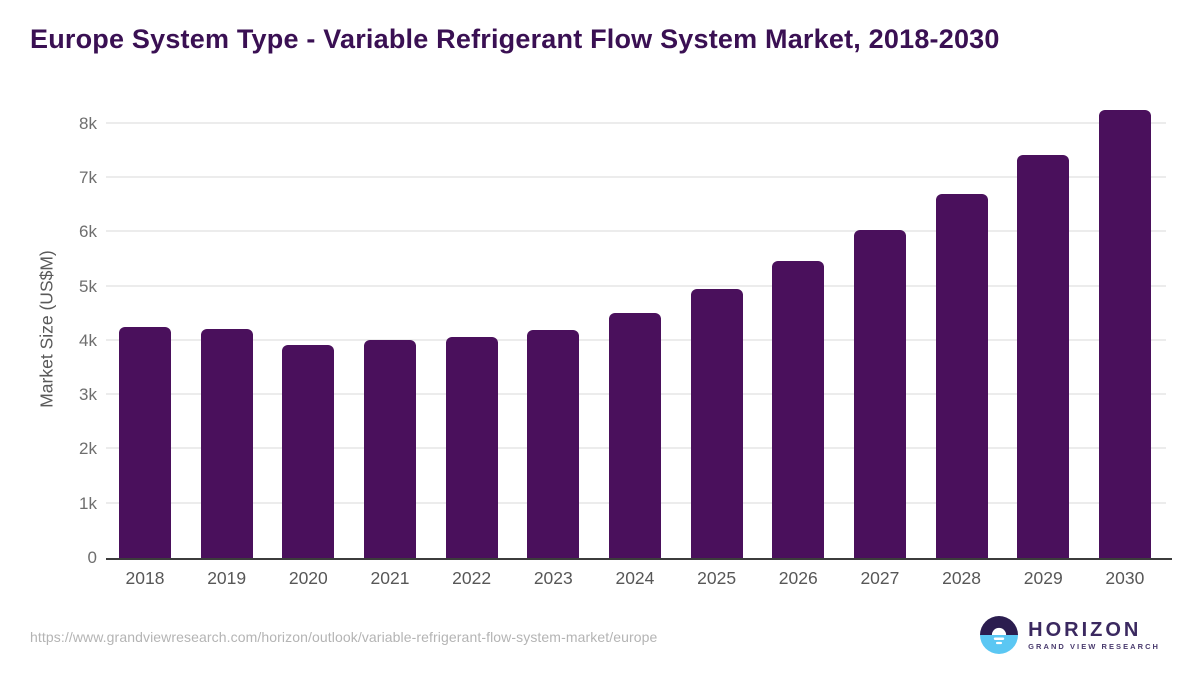 The width and height of the screenshot is (1200, 675). I want to click on y-tick-label: 1k, so click(88, 503).